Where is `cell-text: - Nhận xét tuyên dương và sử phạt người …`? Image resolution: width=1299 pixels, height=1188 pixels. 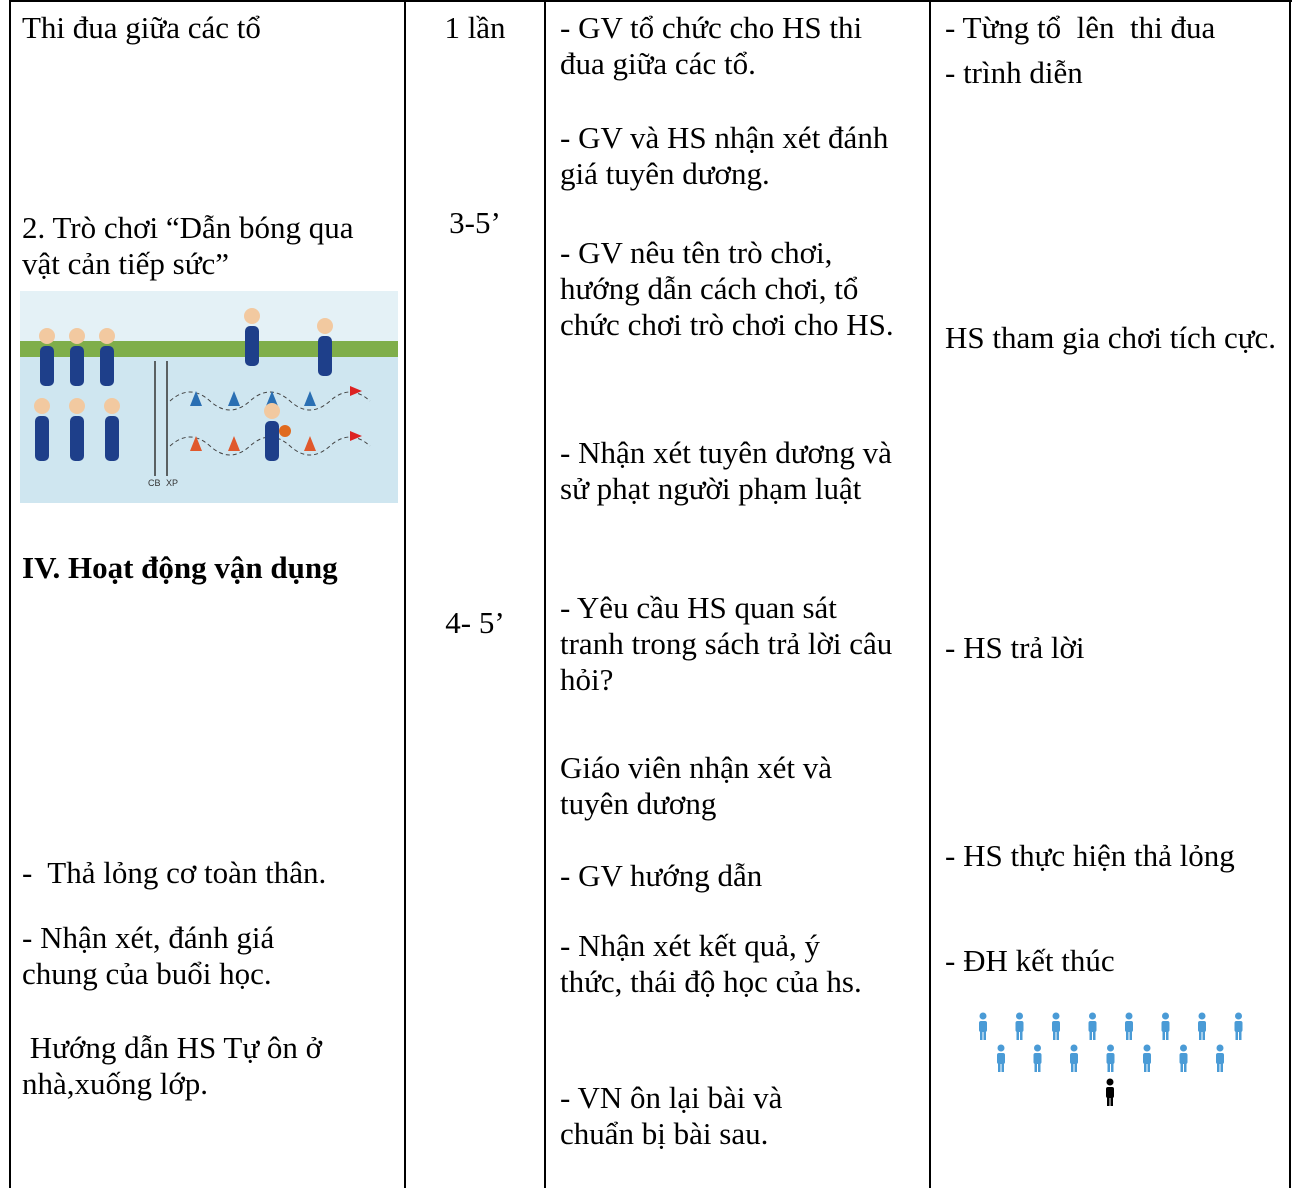
cell-text: - Nhận xét tuyên dương và sử phạt người … is located at coordinates (730, 470).